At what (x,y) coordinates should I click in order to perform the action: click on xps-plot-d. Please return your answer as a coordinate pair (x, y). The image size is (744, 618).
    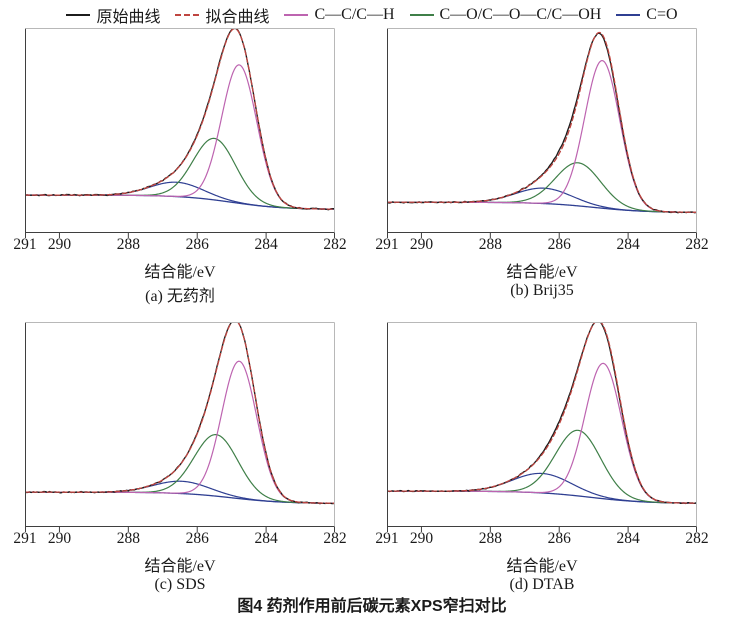
    Looking at the image, I should click on (542, 427).